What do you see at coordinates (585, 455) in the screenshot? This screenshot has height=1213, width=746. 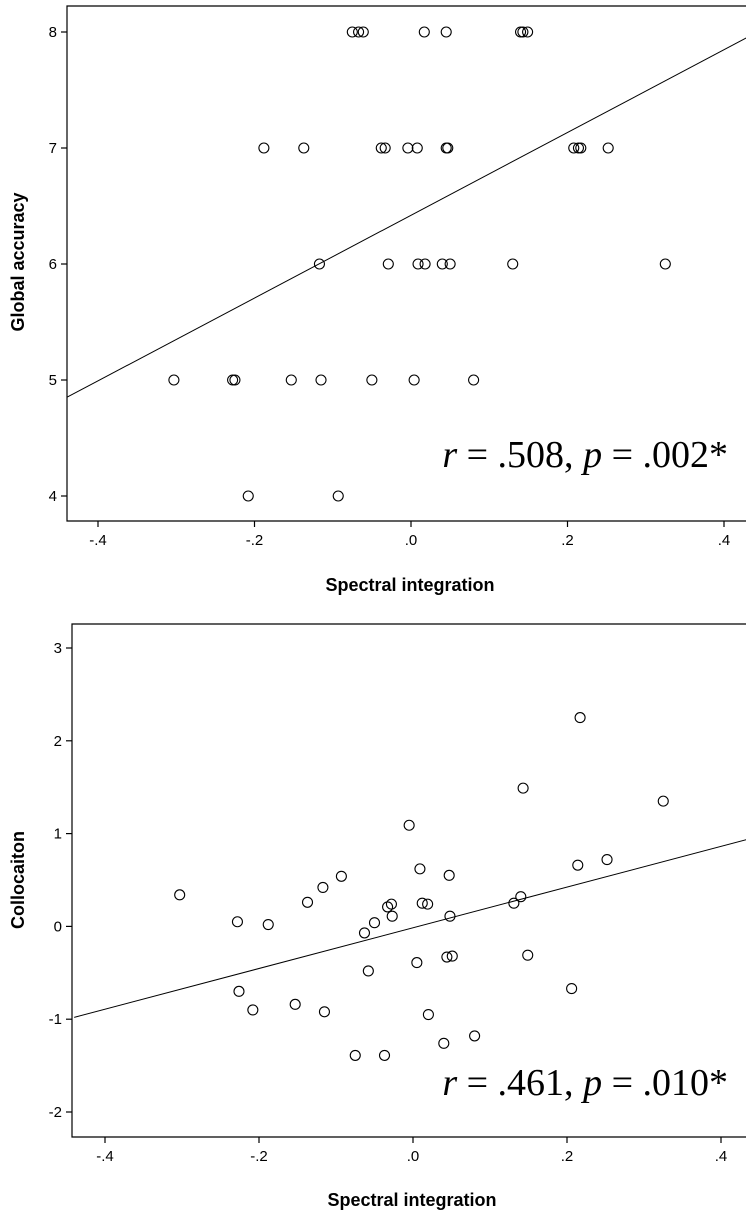 I see `correlation-annotation: r = .508, p = .002*` at bounding box center [585, 455].